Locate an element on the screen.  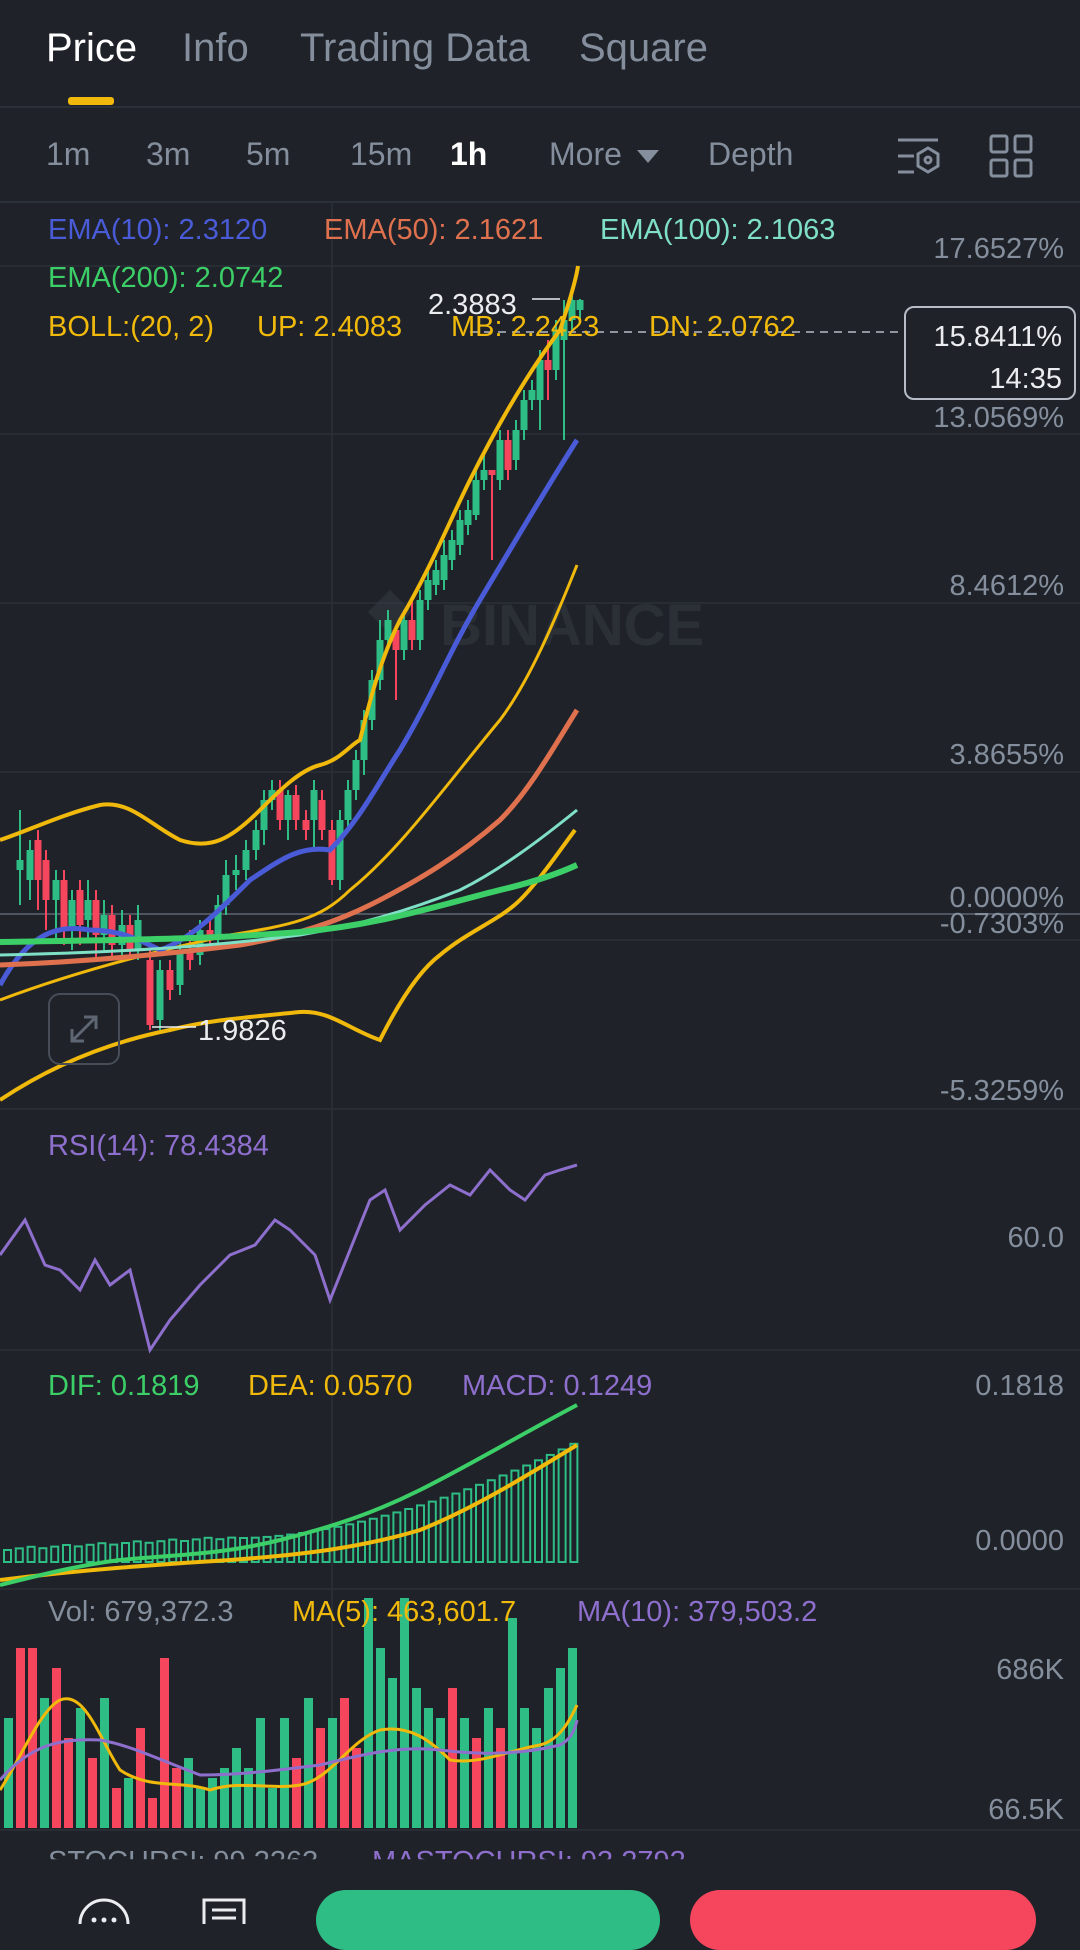
buy-button is located at coordinates (488, 1920).